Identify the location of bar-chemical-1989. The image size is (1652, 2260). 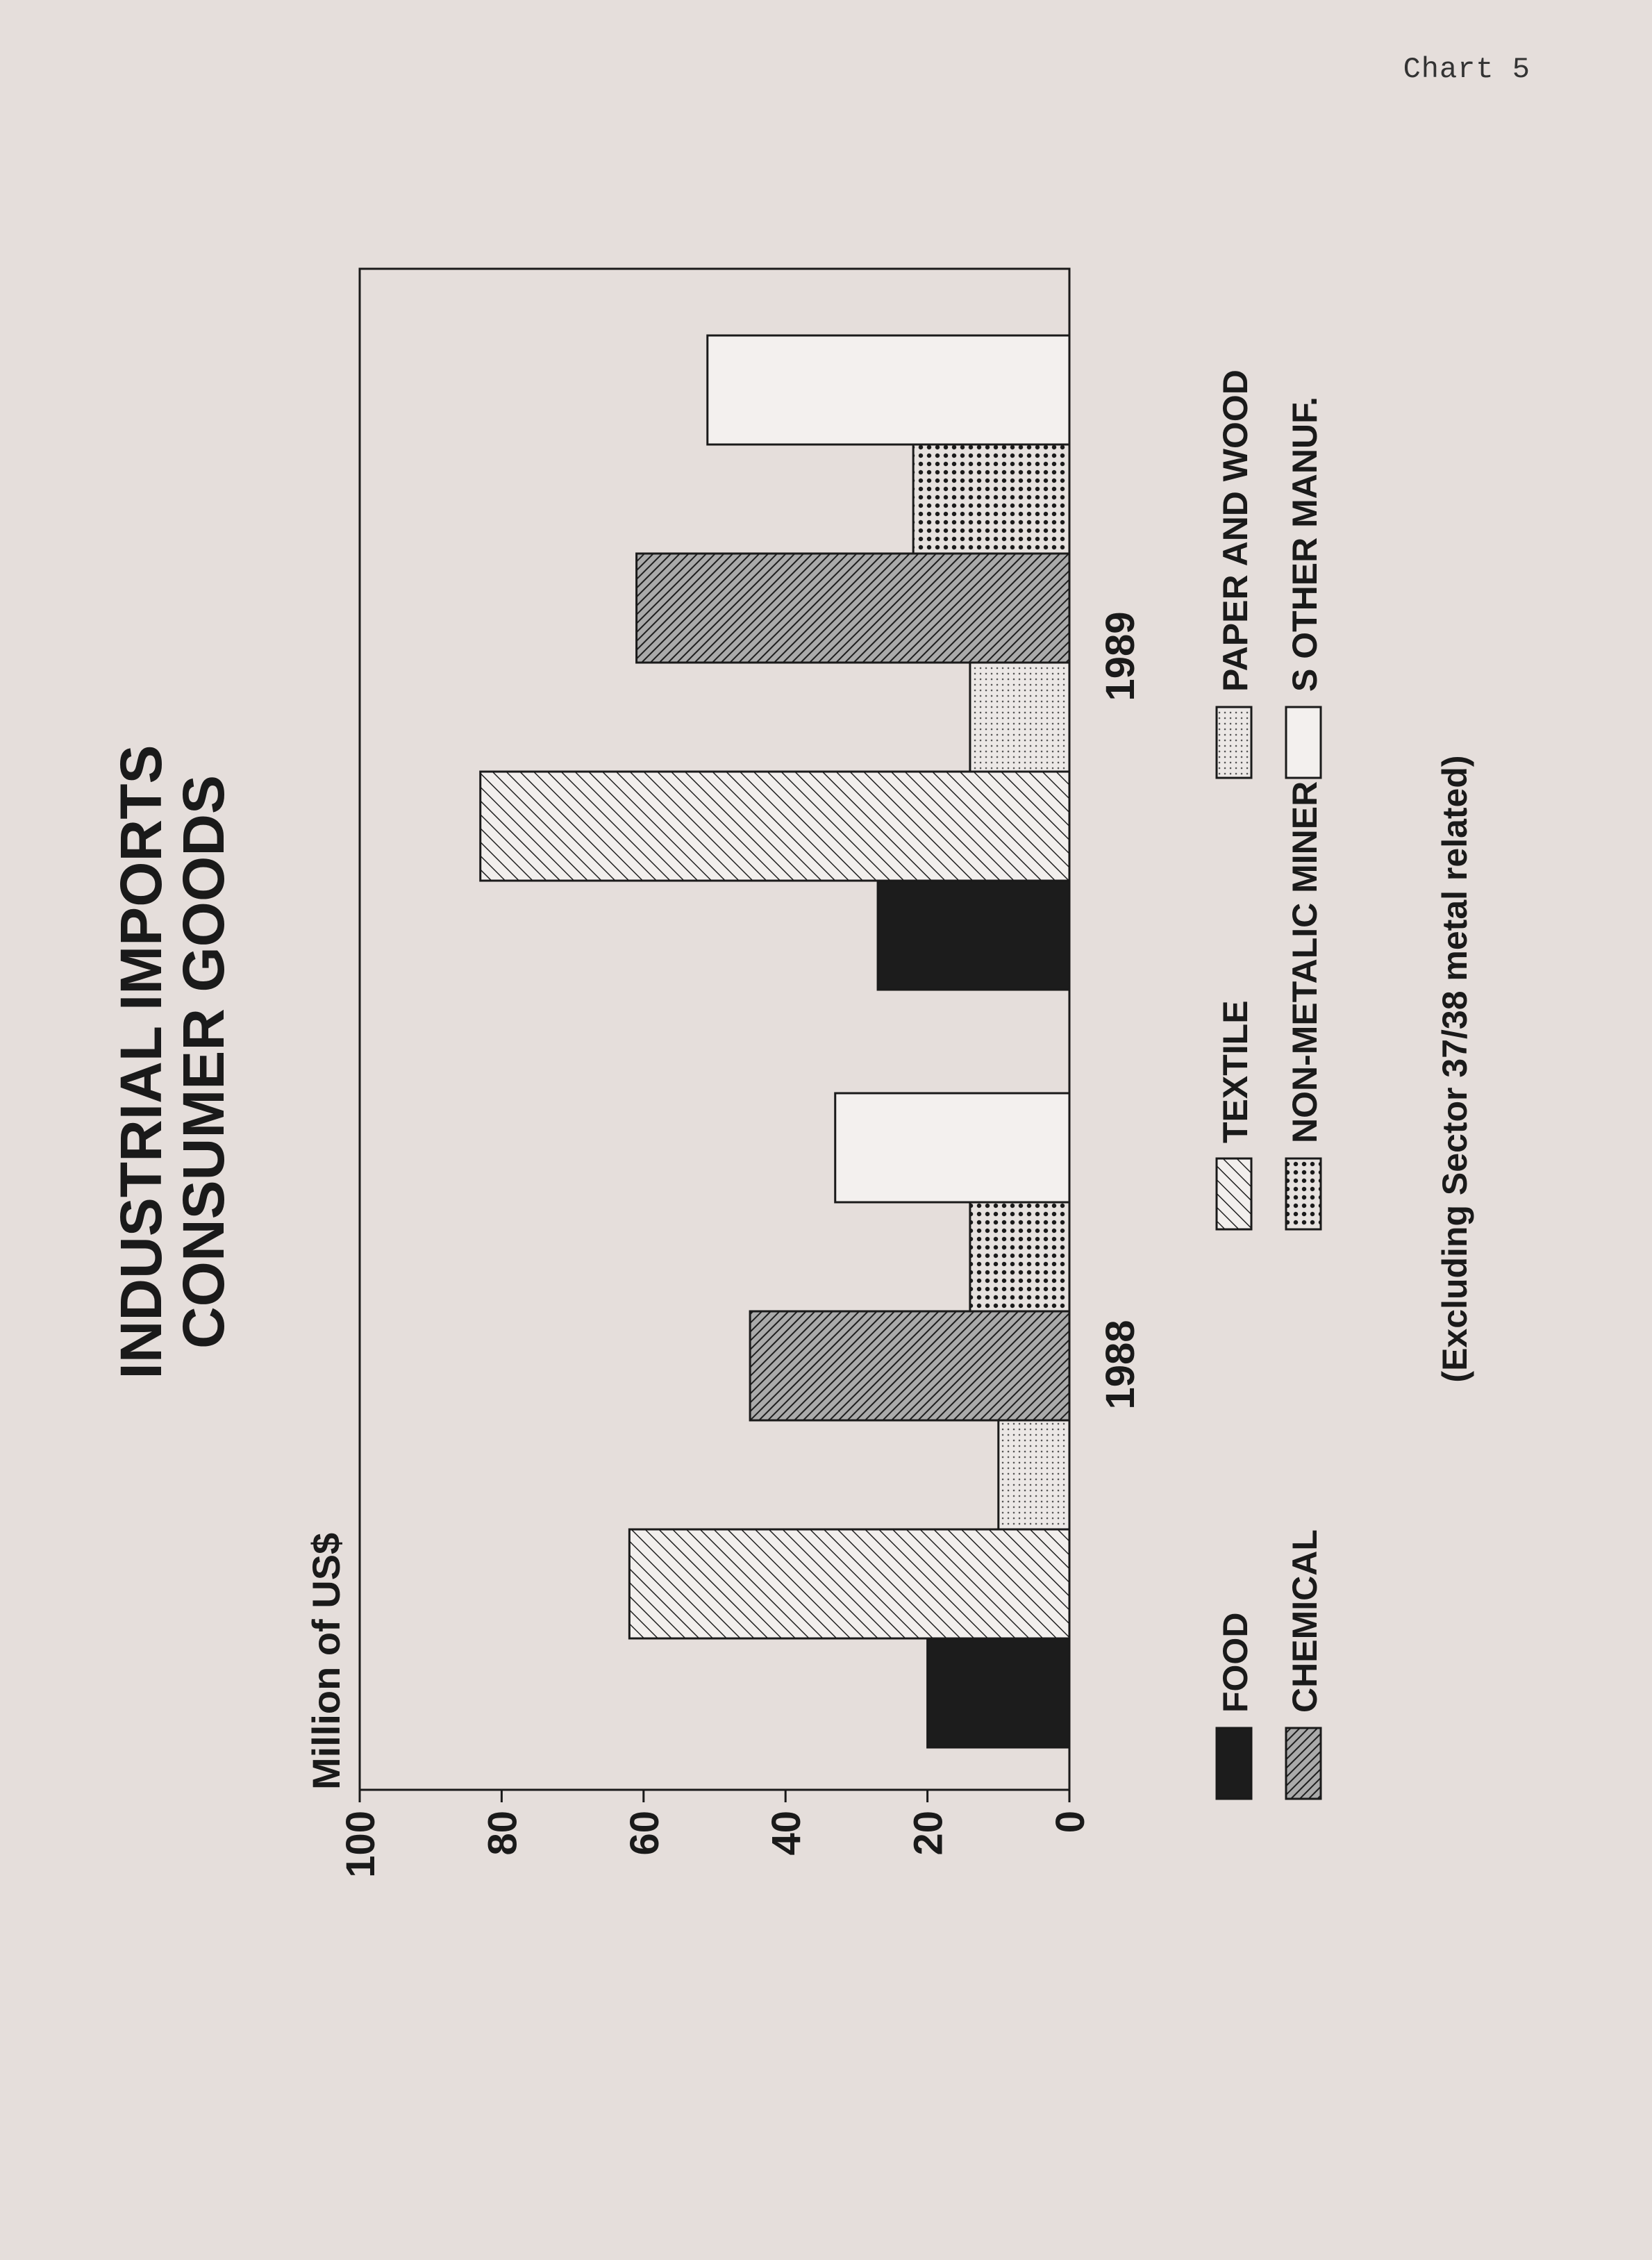
(853, 608).